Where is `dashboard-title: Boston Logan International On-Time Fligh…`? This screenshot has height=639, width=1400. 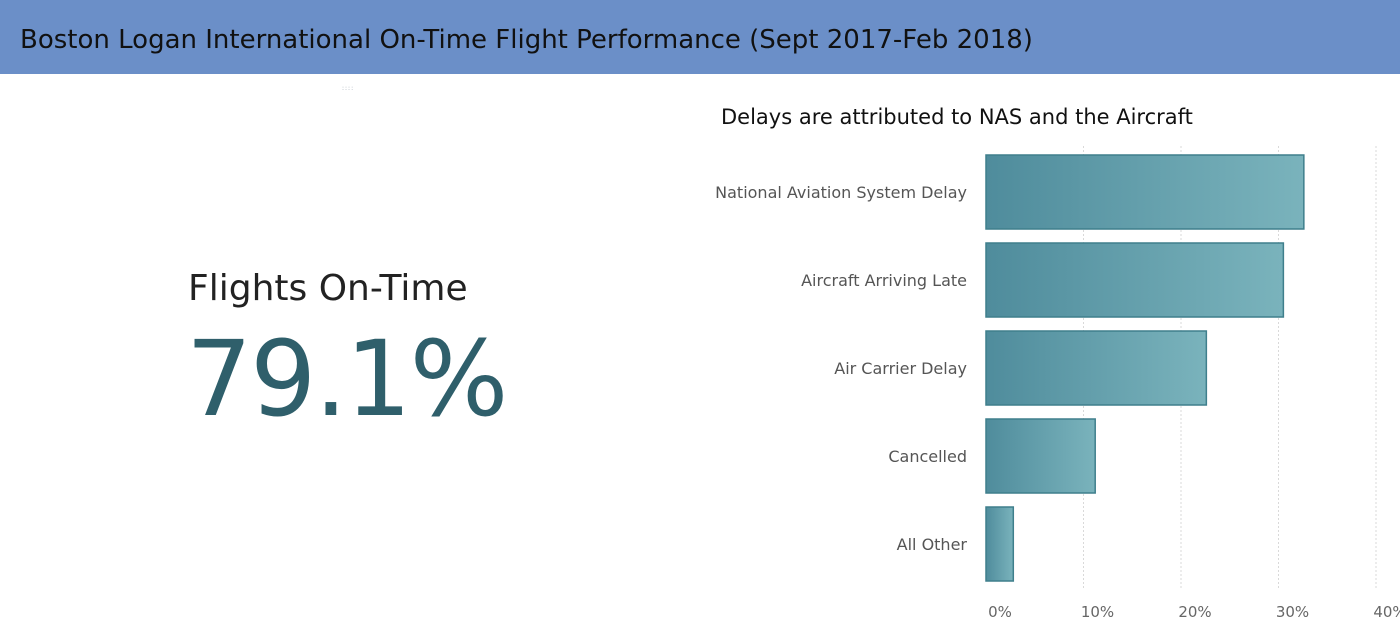
dashboard-title: Boston Logan International On-Time Fligh… is located at coordinates (526, 40).